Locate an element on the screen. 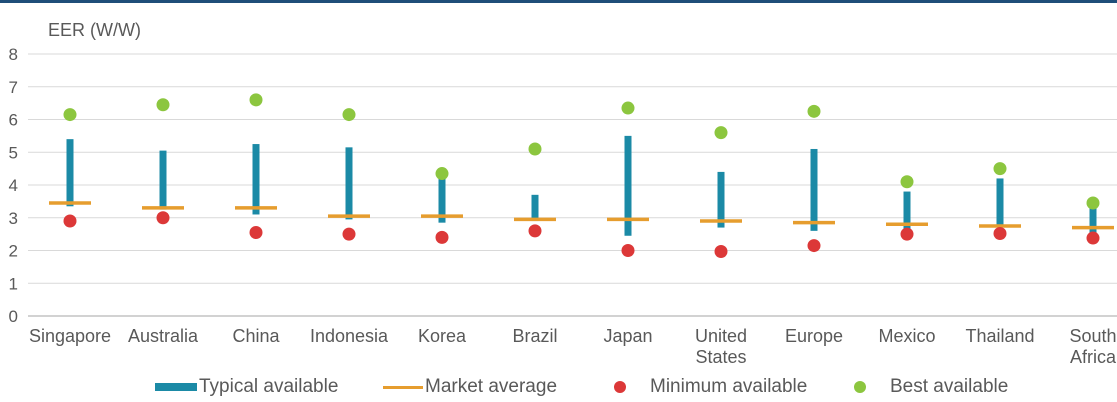 This screenshot has width=1117, height=402. x-tick-line: Mexico is located at coordinates (906, 336).